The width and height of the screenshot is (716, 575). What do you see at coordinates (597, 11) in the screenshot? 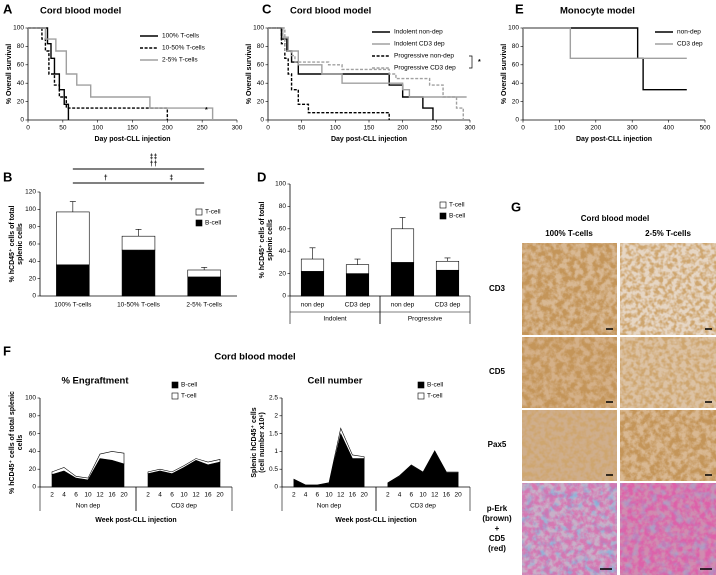
I see `chart-title: Monocyte model` at bounding box center [597, 11].